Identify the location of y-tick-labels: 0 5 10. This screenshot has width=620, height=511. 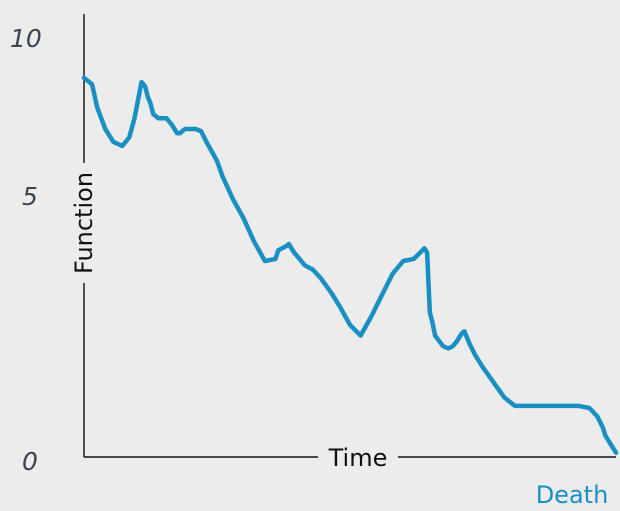
(26, 250).